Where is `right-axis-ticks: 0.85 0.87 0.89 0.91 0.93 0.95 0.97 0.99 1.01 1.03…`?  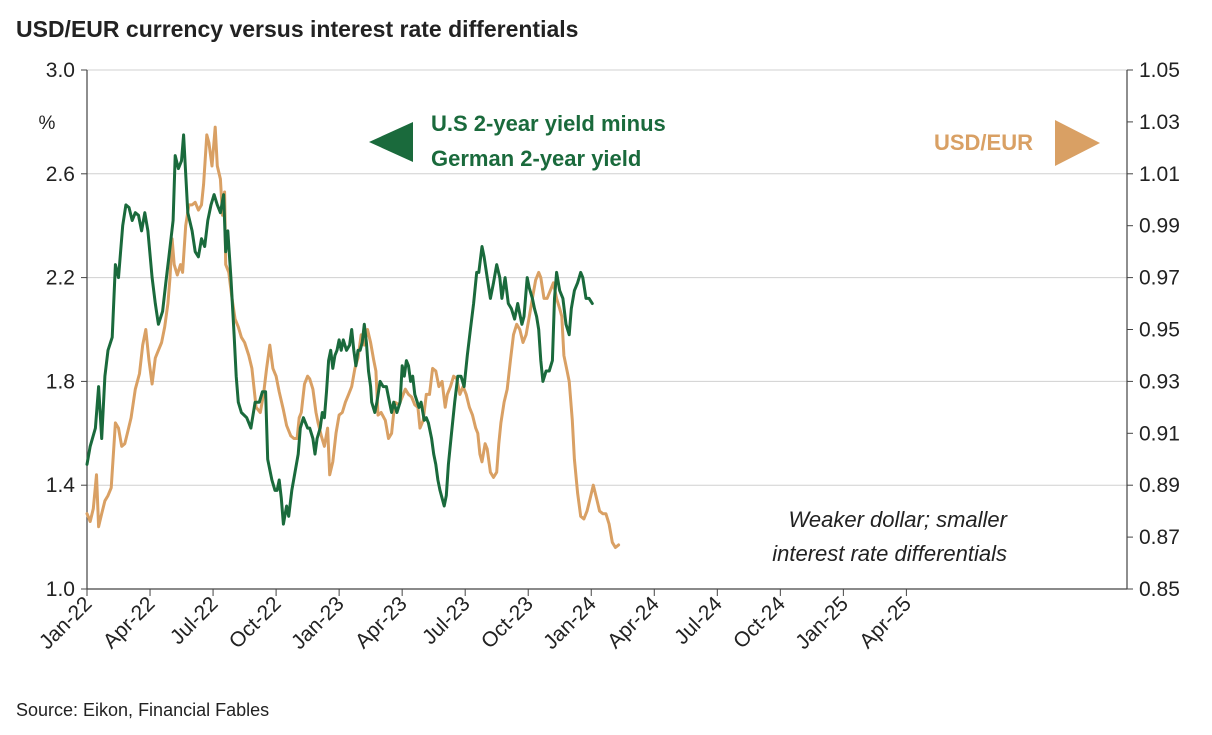
right-axis-ticks: 0.85 0.87 0.89 0.91 0.93 0.95 0.97 0.99 1.01 1.03… is located at coordinates (1153, 330).